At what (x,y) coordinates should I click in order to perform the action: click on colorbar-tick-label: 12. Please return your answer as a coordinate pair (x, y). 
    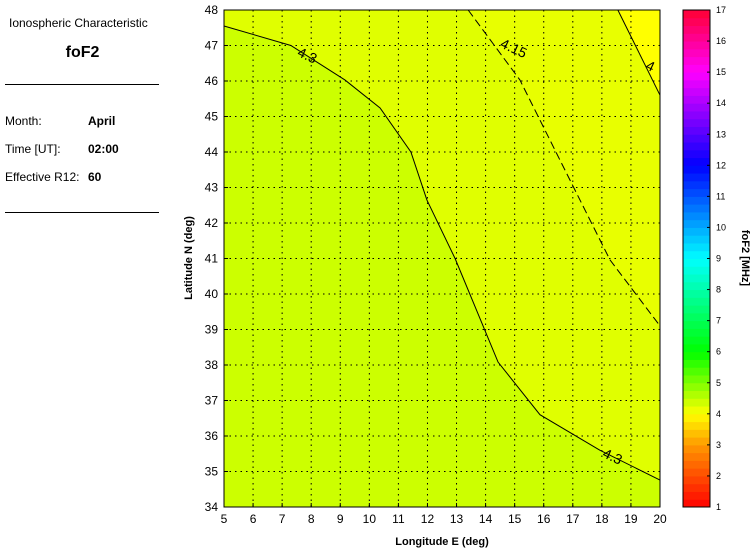
    Looking at the image, I should click on (721, 165).